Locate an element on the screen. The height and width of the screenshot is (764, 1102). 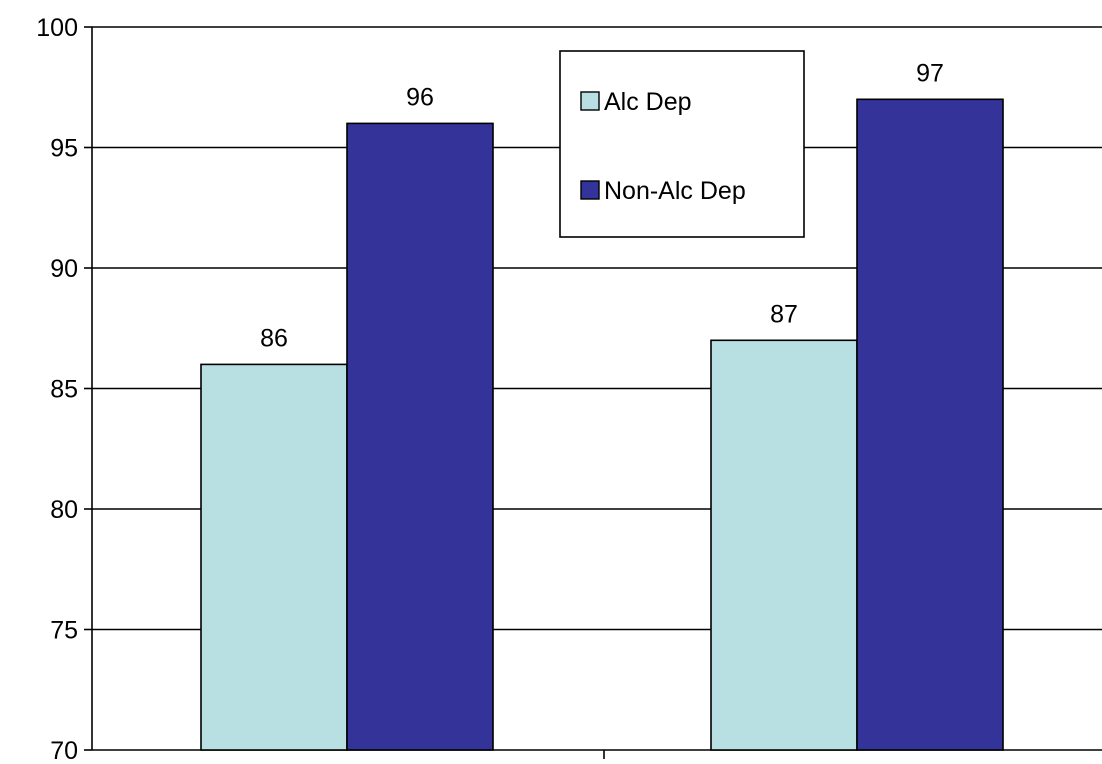
data-label: 96 is located at coordinates (420, 97).